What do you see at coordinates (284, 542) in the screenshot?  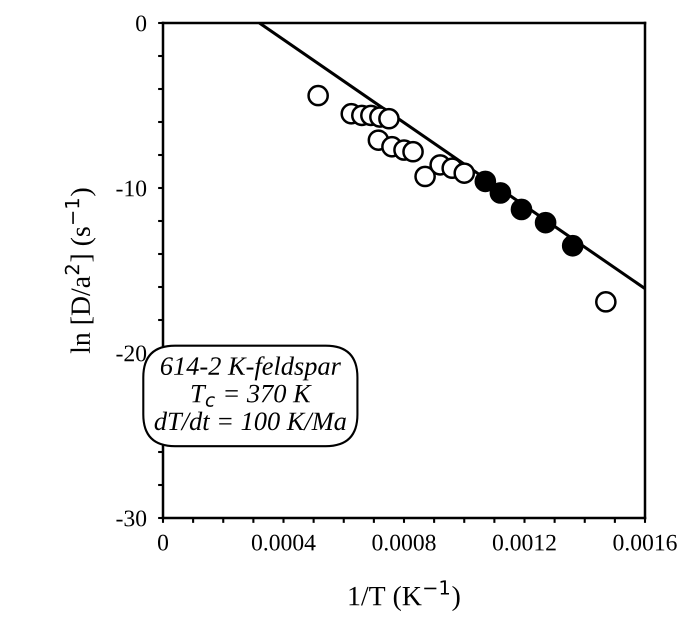 I see `x-tick-label: 0.0004` at bounding box center [284, 542].